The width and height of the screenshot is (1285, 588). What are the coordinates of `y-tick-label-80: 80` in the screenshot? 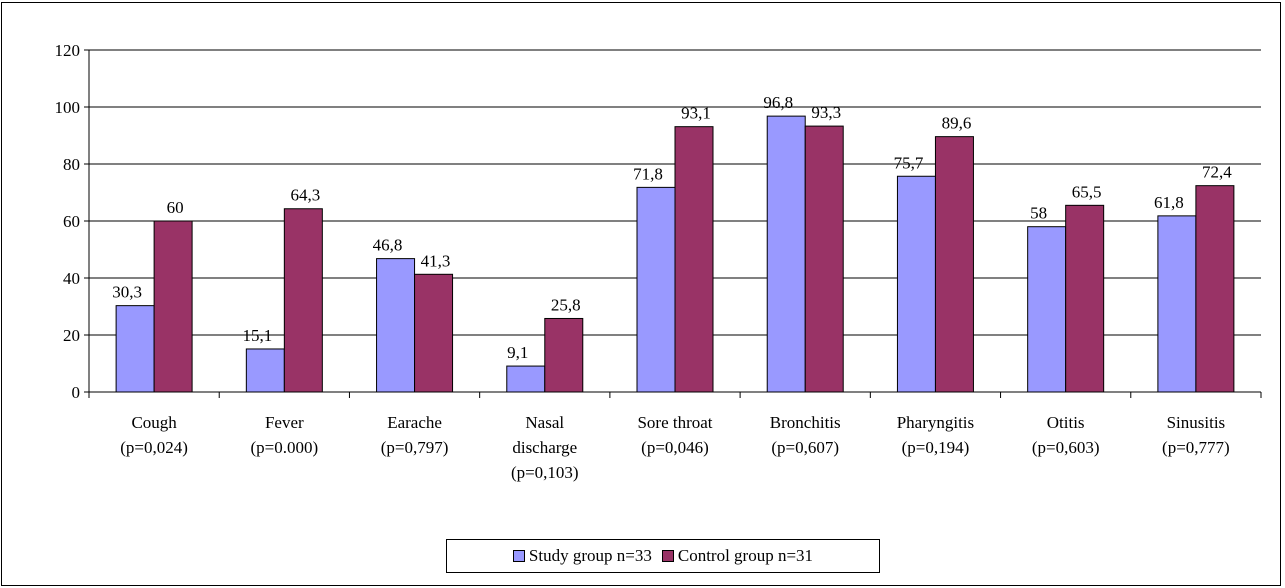 It's located at (71, 164).